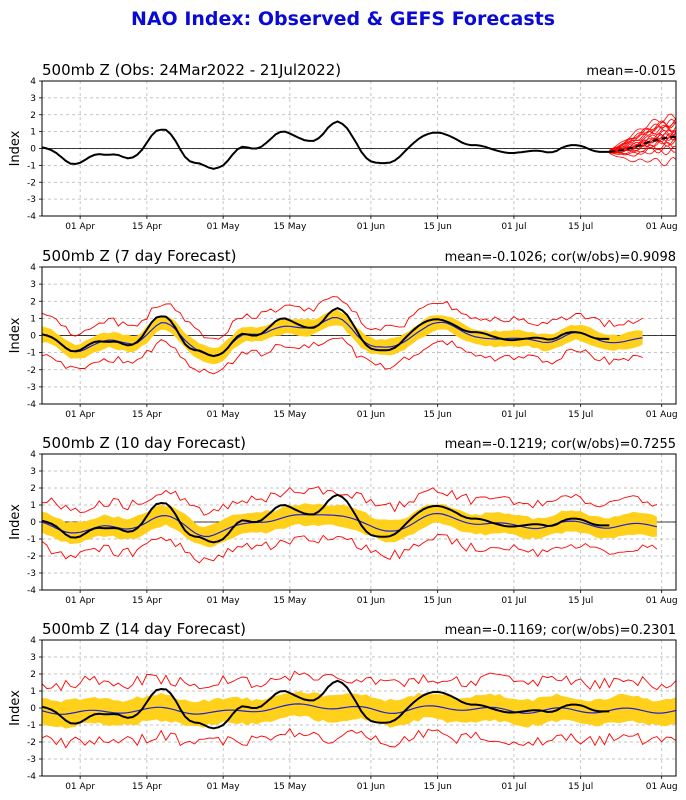 Image resolution: width=686 pixels, height=800 pixels. Describe the element at coordinates (560, 444) in the screenshot. I see `panel-stat-text: mean=-0.1219; cor(w/obs)=0.7255` at that location.